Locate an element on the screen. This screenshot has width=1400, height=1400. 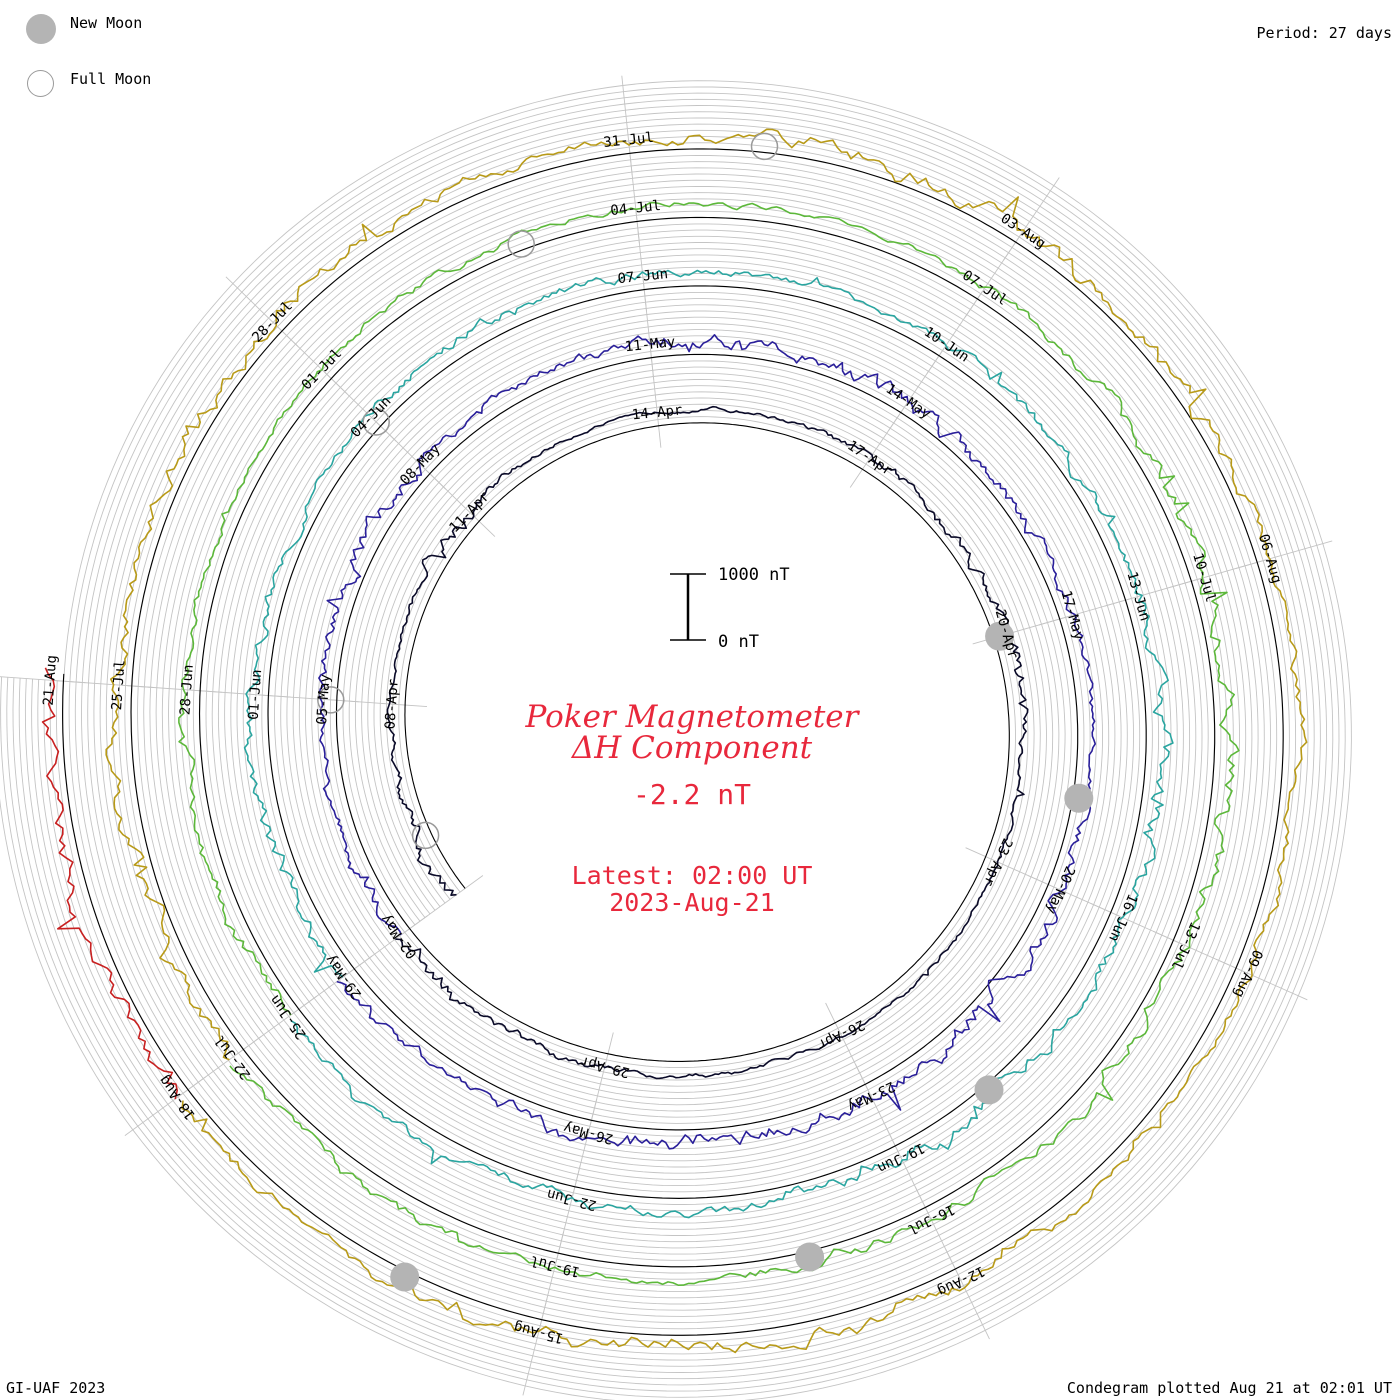
date-tick-label: 03-Aug is located at coordinates (1022, 232).